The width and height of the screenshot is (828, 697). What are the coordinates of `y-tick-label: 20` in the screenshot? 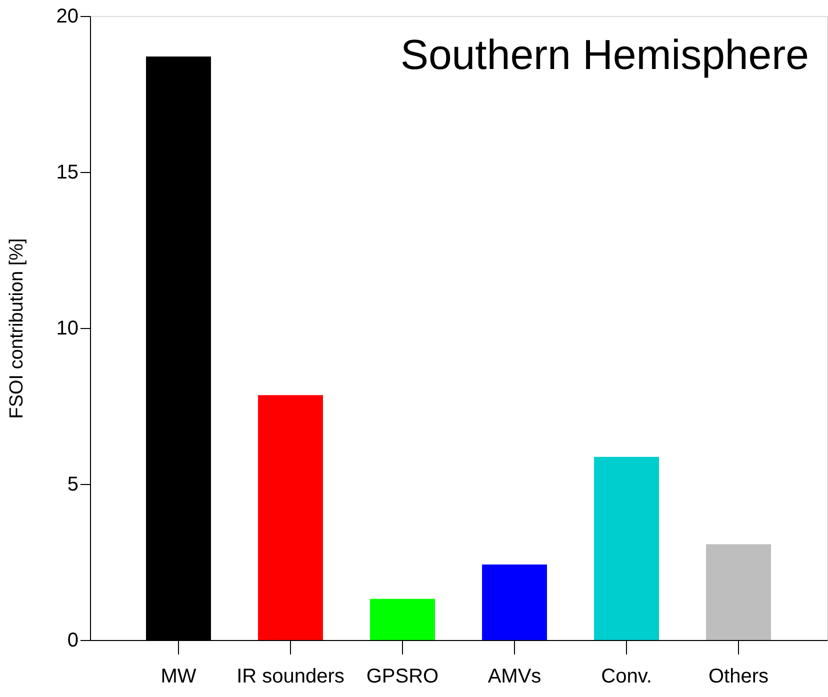 It's located at (67, 17).